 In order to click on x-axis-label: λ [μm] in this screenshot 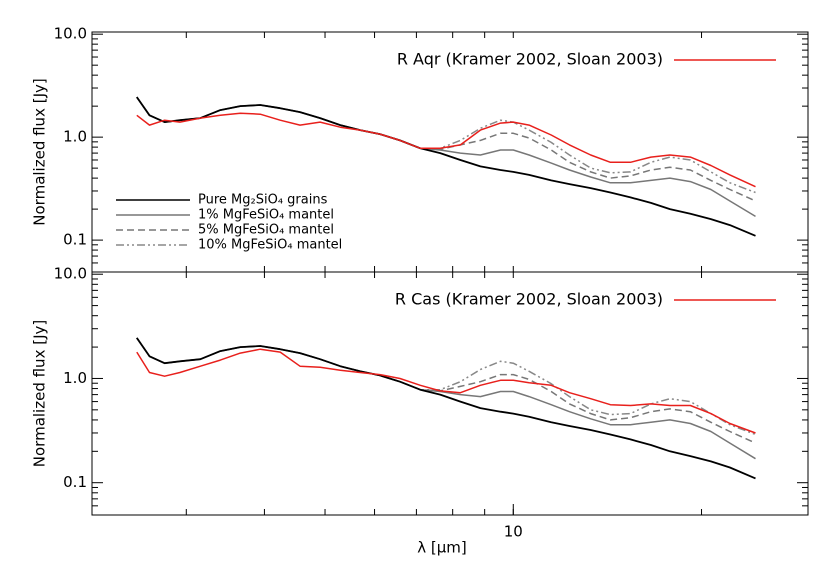, I will do `click(442, 548)`.